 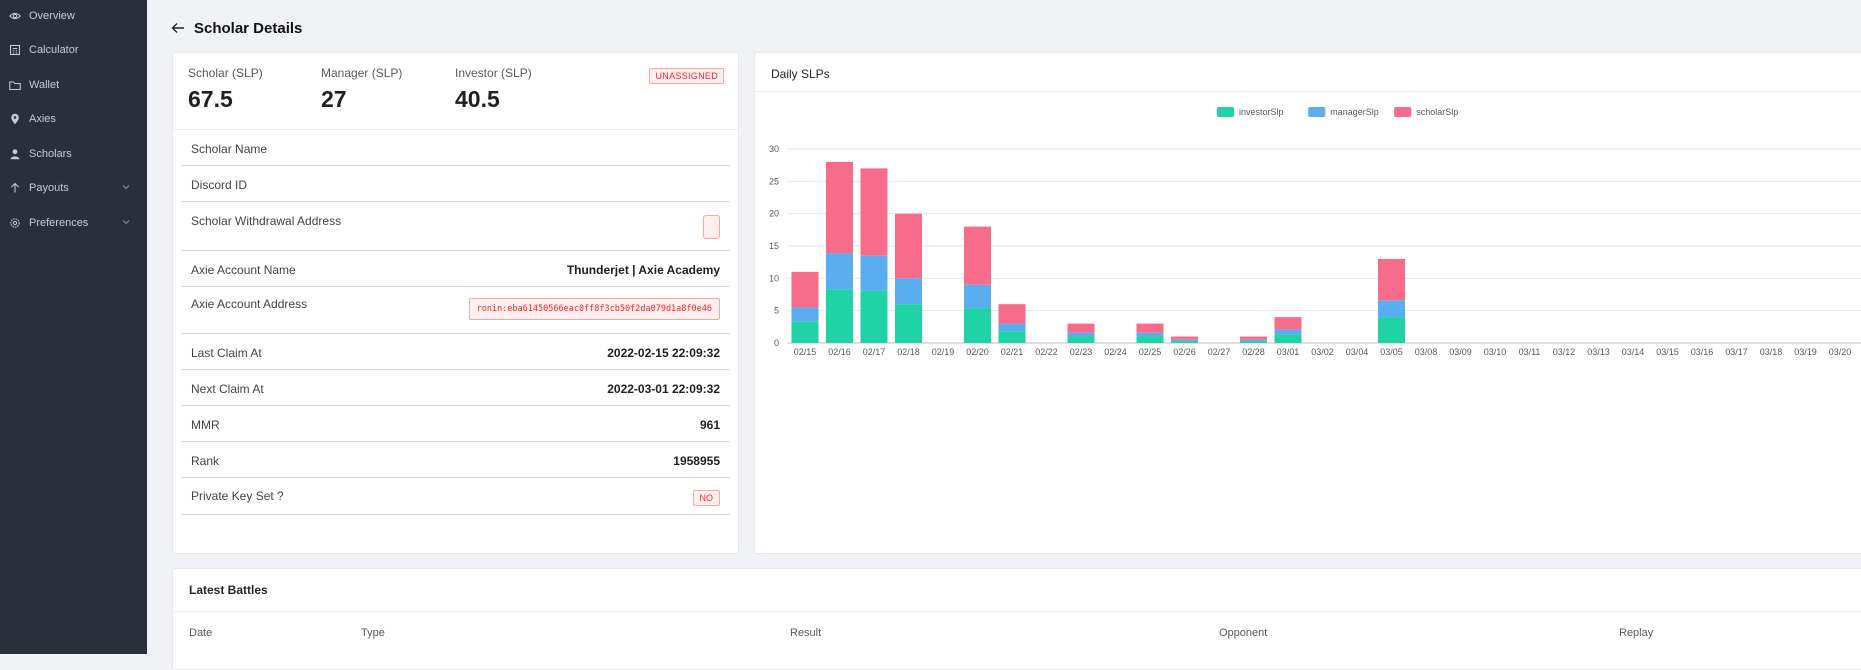 What do you see at coordinates (1150, 352) in the screenshot?
I see `x-tick-label: 02/25` at bounding box center [1150, 352].